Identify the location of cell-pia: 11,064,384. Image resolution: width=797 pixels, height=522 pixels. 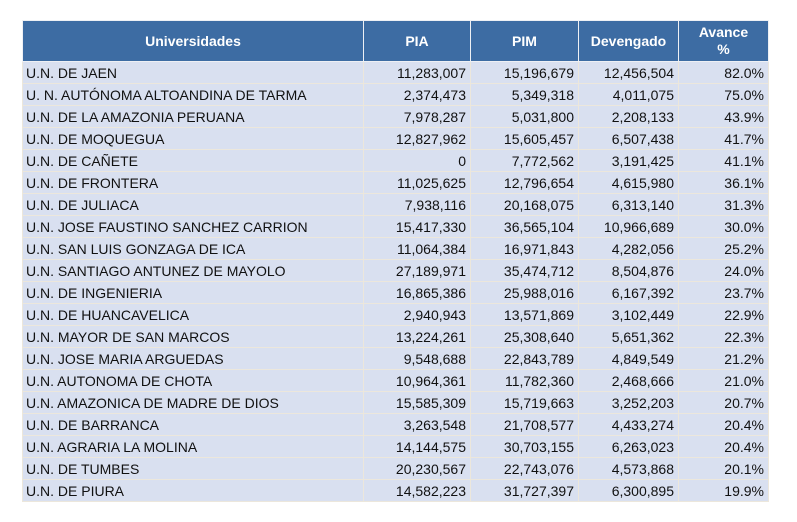
(417, 248).